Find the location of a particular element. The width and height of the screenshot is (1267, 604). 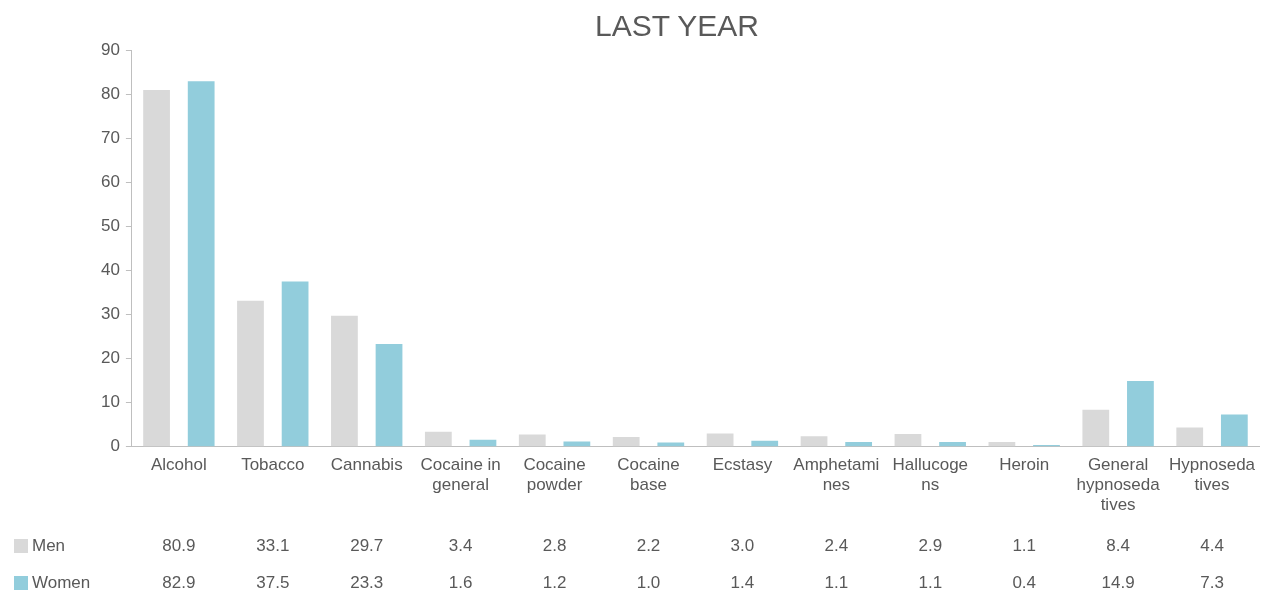

y-tick-label: 40 is located at coordinates (110, 270).